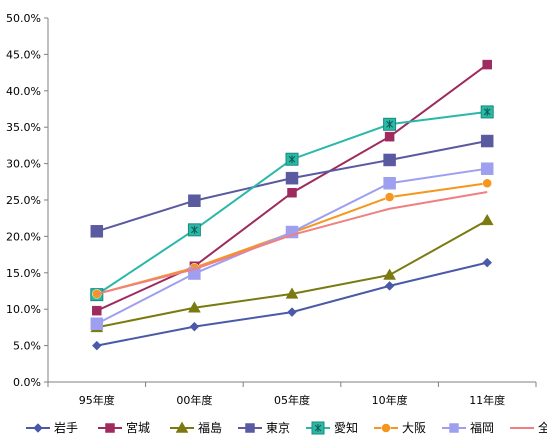 The width and height of the screenshot is (547, 443). I want to click on y-tick-label: 25.0%, so click(23, 200).